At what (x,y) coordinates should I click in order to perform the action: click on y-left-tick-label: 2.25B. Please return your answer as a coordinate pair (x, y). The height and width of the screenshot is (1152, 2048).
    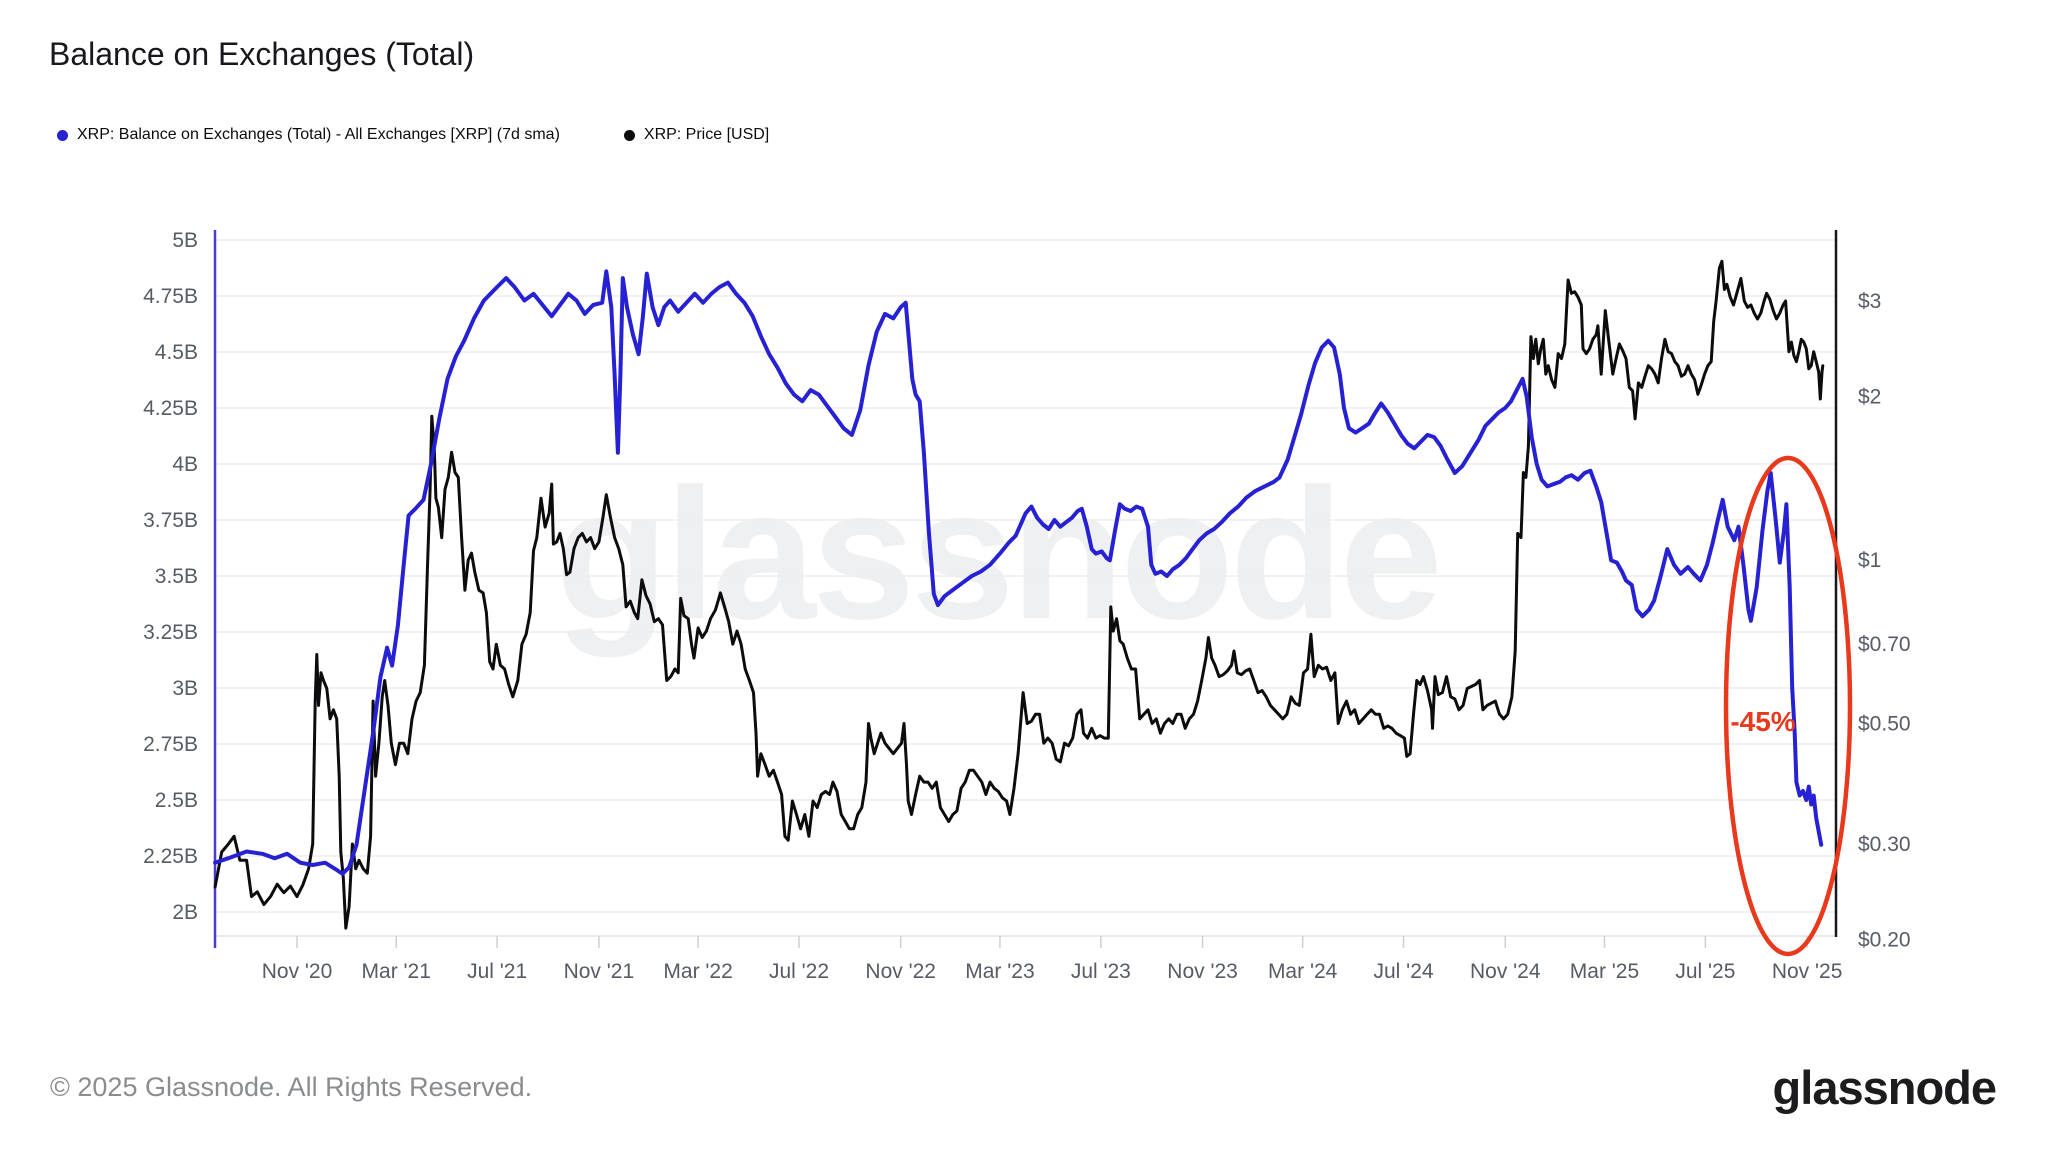
    Looking at the image, I should click on (170, 856).